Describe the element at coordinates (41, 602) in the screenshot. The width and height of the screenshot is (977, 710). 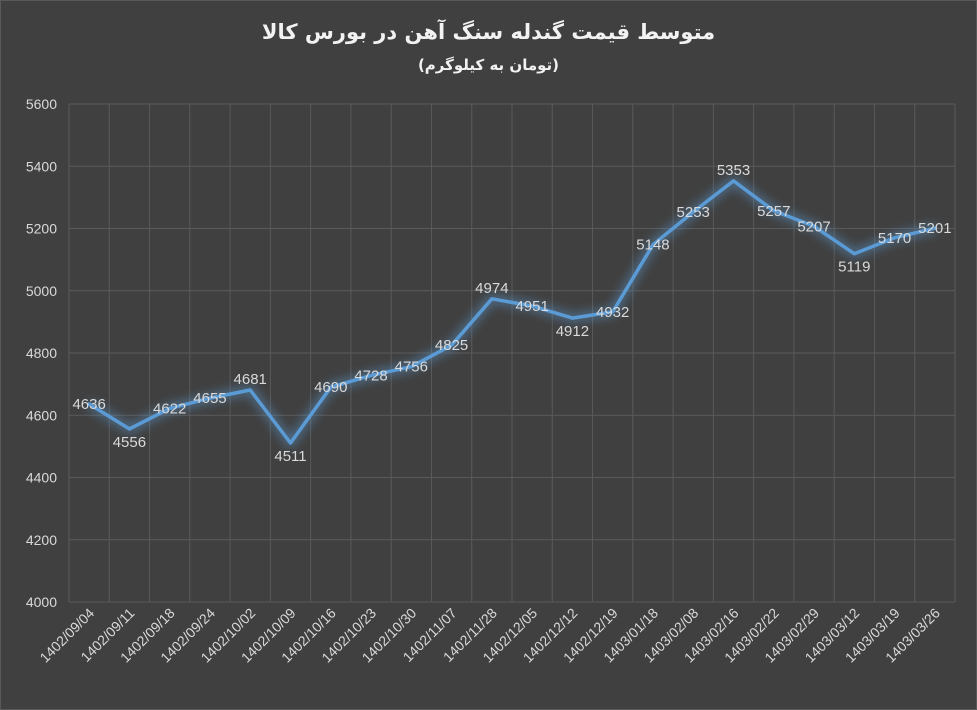
I see `y-tick-label: 4000` at that location.